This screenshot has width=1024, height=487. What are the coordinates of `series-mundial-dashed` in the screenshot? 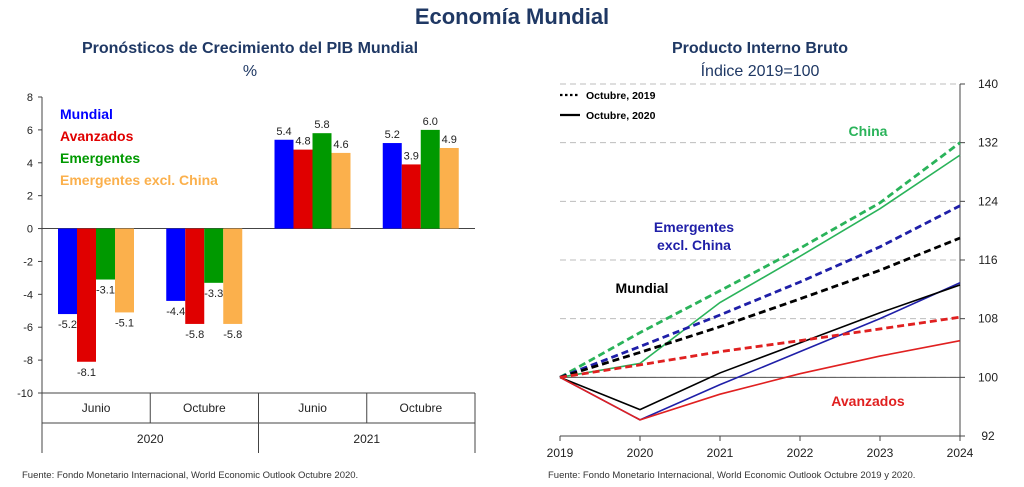 It's located at (760, 307).